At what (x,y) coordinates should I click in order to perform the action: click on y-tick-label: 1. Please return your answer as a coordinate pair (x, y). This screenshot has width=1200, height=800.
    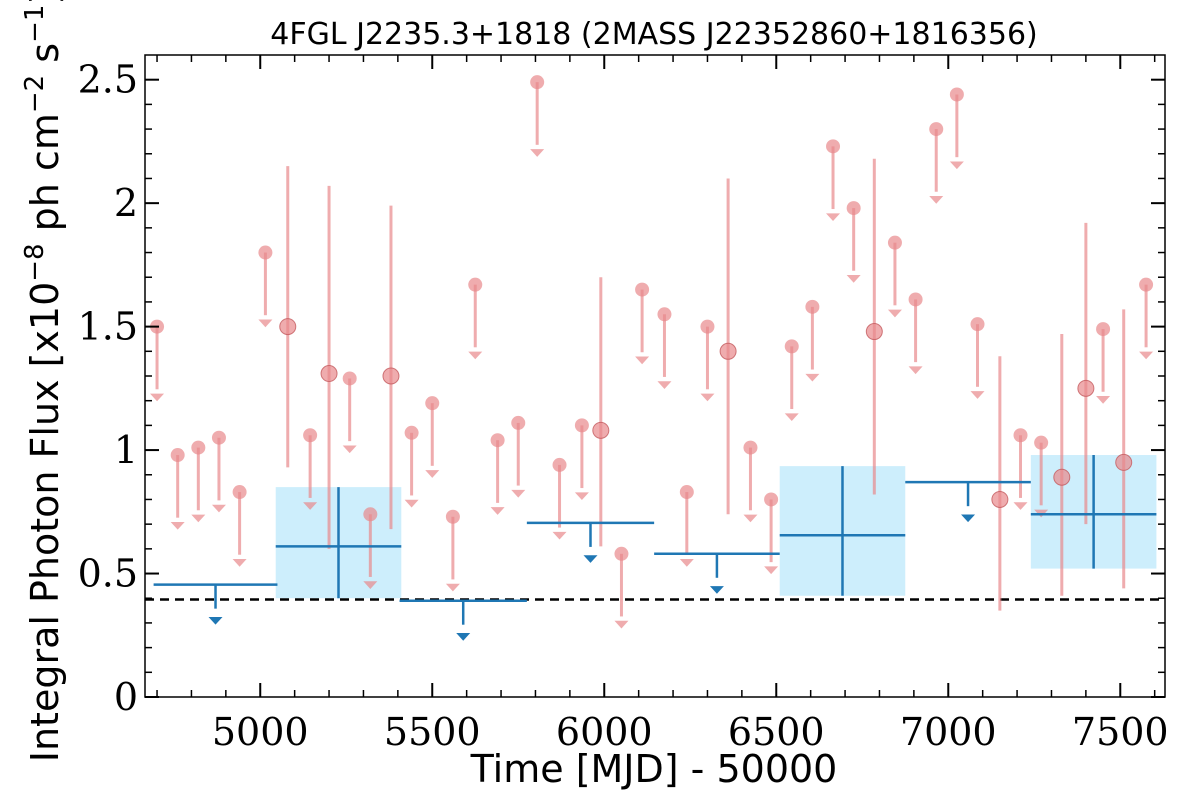
    Looking at the image, I should click on (126, 450).